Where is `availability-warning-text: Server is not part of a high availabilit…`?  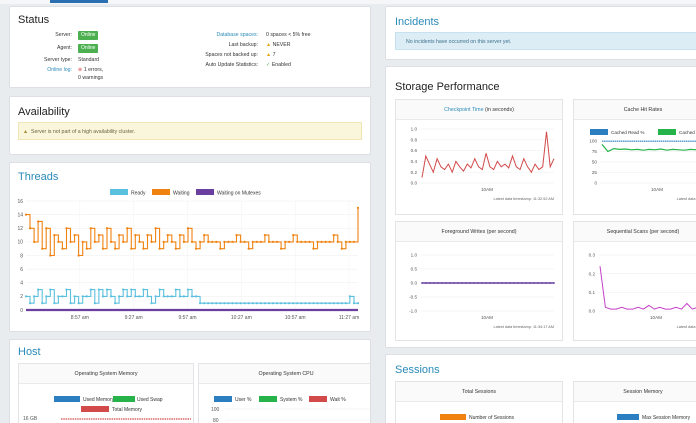 availability-warning-text: Server is not part of a high availabilit… is located at coordinates (83, 132).